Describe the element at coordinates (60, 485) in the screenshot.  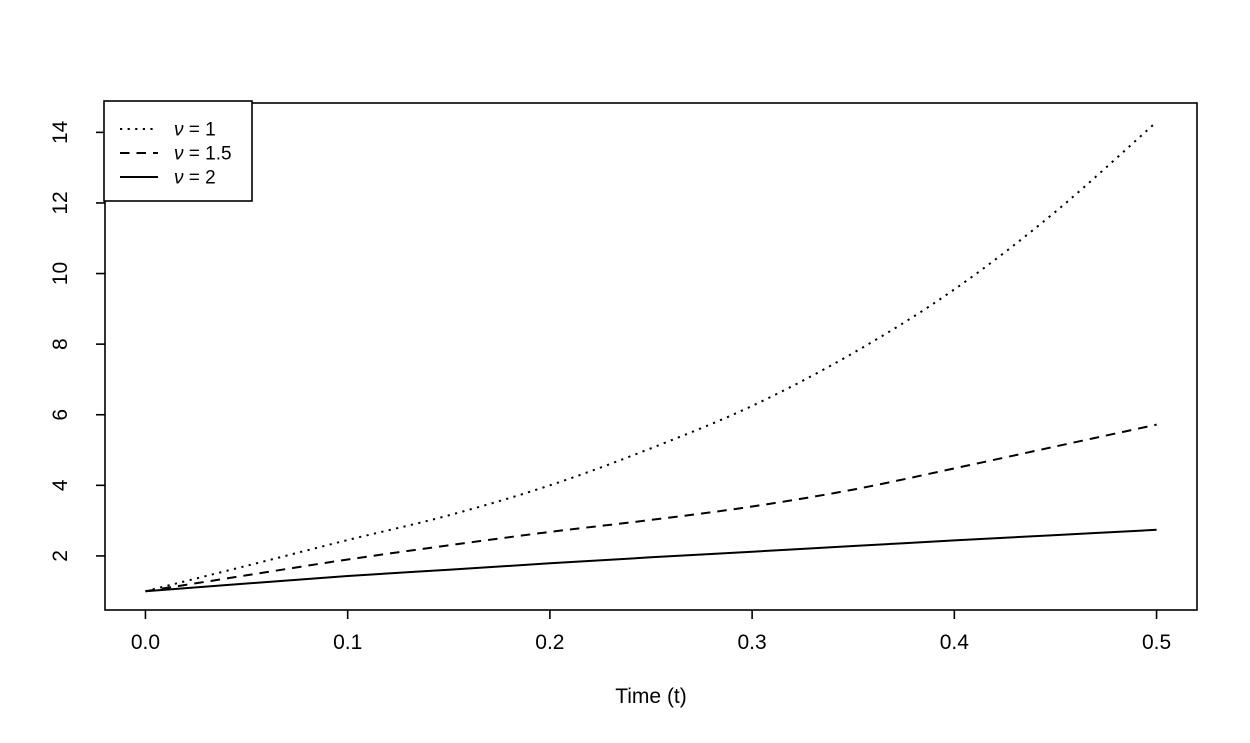
I see `y-tick-label: 4` at that location.